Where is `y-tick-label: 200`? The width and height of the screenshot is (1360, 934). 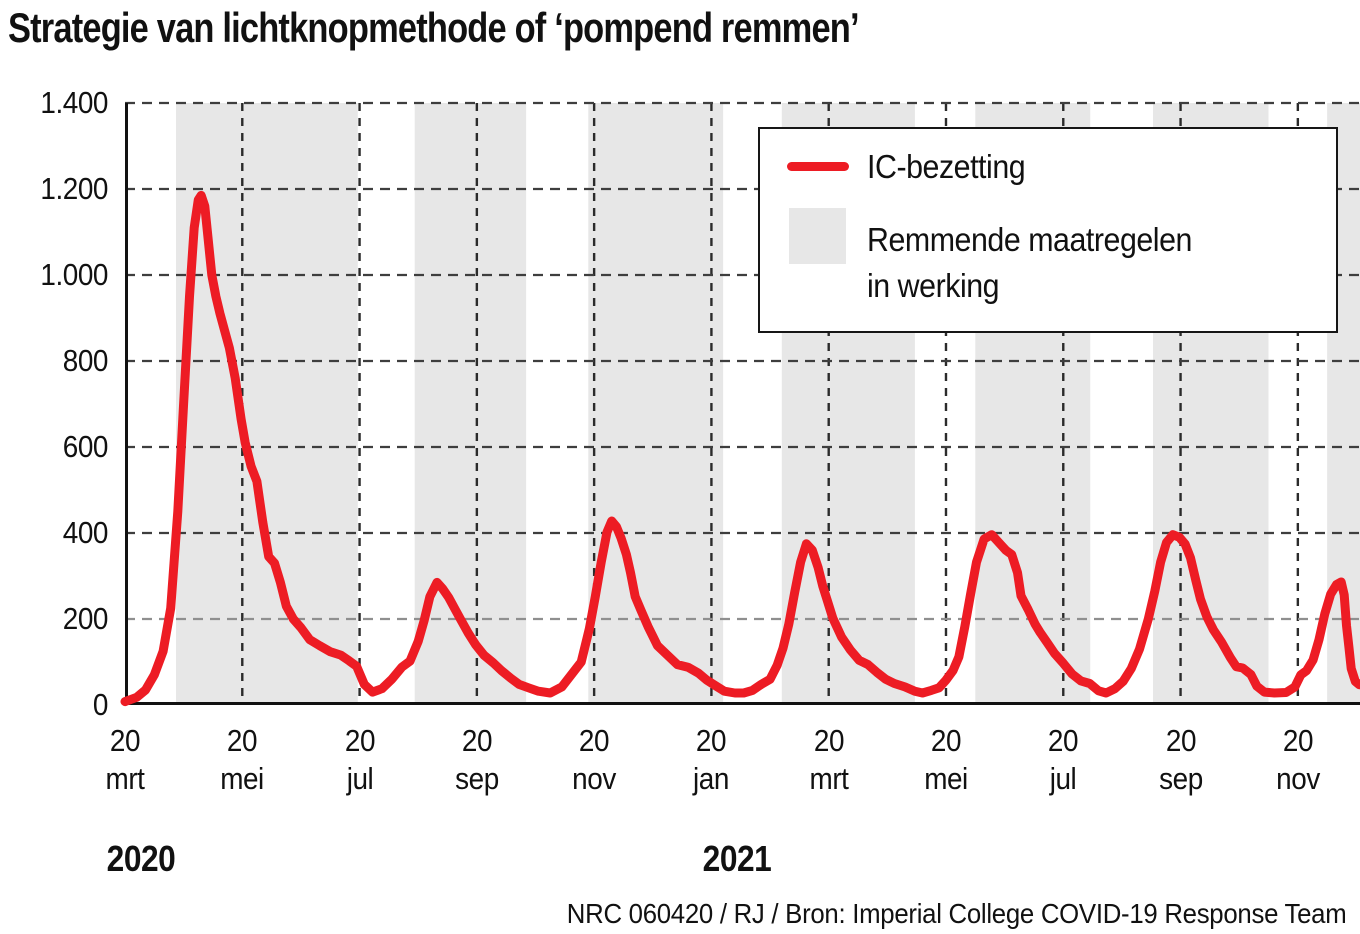 y-tick-label: 200 is located at coordinates (85, 618).